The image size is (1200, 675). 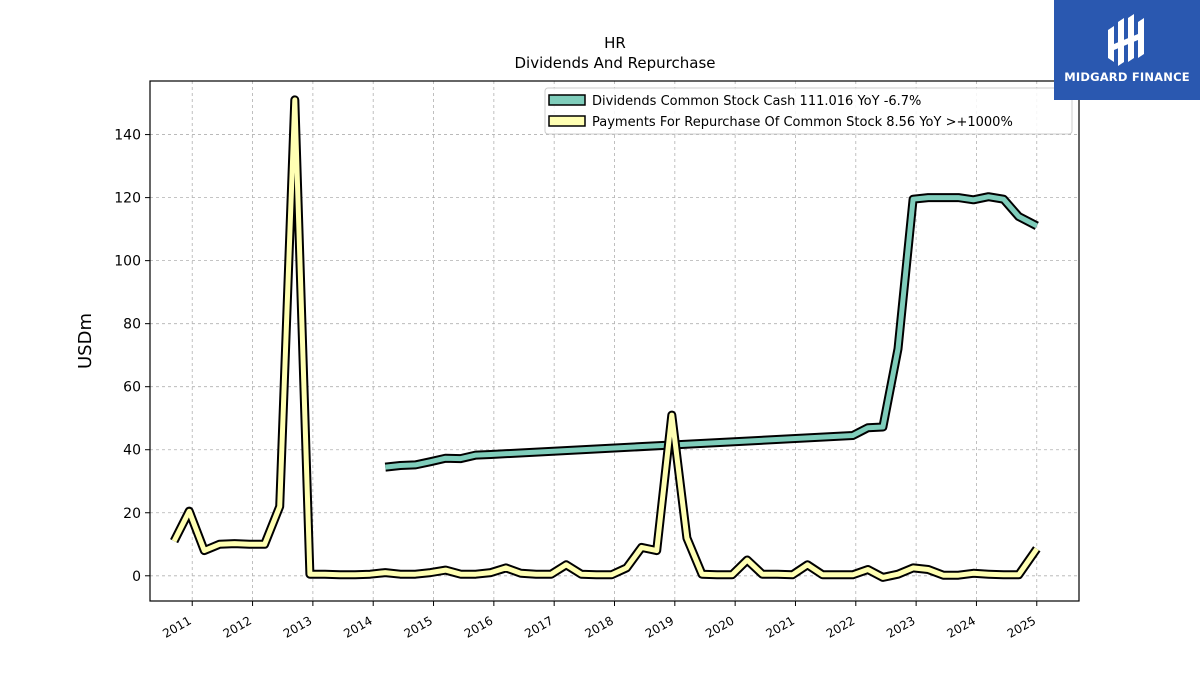 What do you see at coordinates (538, 626) in the screenshot?
I see `x-tick-label: 2017` at bounding box center [538, 626].